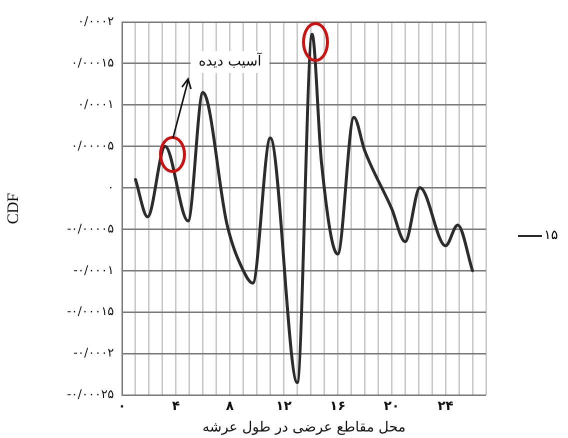 This screenshot has height=438, width=568. Describe the element at coordinates (230, 61) in the screenshot. I see `annotation: آسیب دیده` at that location.